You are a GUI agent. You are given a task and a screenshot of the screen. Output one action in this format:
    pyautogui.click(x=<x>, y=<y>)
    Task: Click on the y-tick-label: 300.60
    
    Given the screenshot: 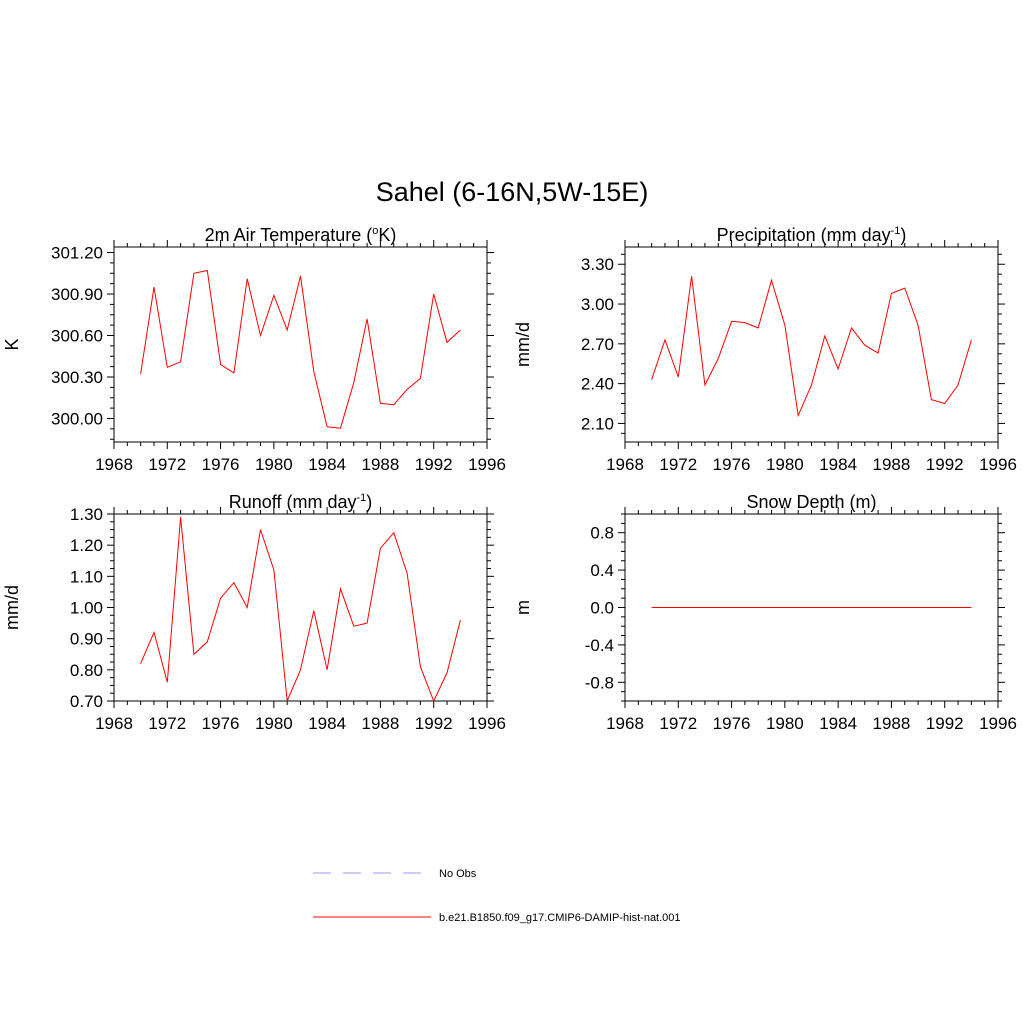 What is the action you would take?
    pyautogui.click(x=77, y=336)
    